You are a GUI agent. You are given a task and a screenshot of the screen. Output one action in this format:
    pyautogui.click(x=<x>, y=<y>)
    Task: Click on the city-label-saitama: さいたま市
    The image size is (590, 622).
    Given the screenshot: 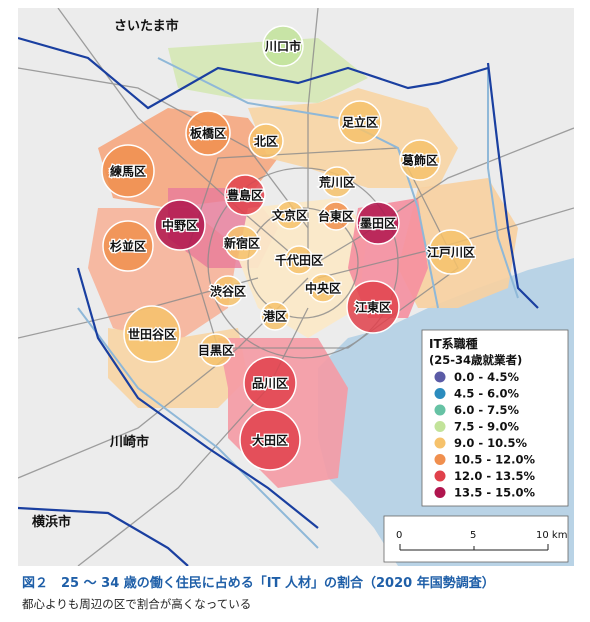 What is the action you would take?
    pyautogui.click(x=146, y=26)
    